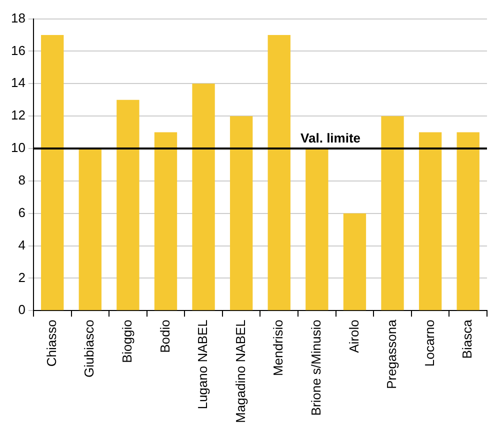  I want to click on y-tick-label: 16, so click(18, 50).